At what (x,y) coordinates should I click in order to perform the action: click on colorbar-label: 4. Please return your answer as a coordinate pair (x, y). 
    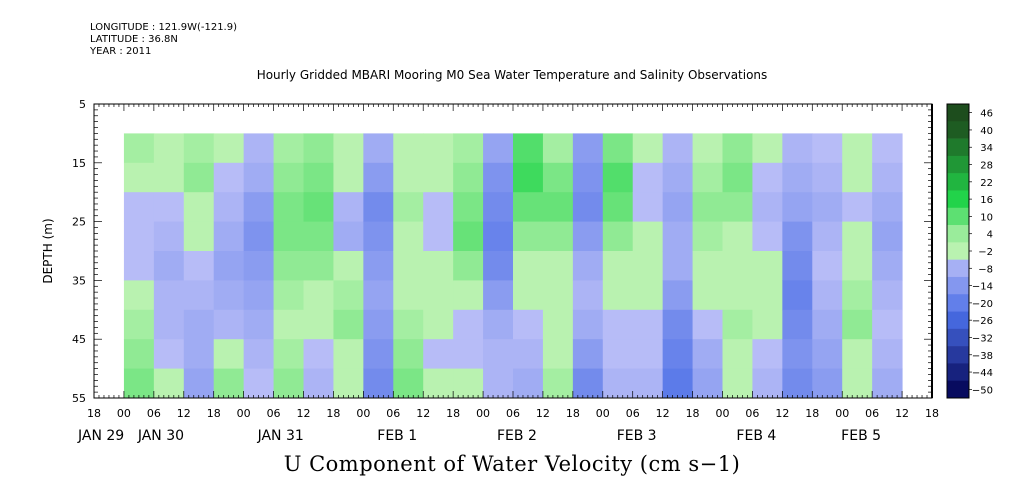
    Looking at the image, I should click on (990, 235).